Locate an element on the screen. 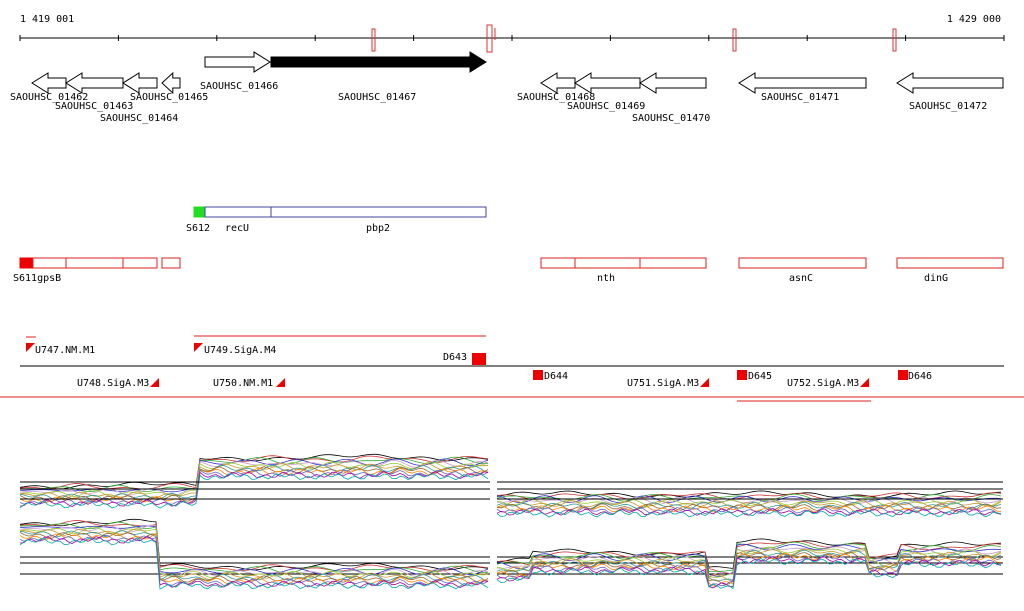 This screenshot has width=1024, height=611. regulatory-label: U752.SigA.M3 is located at coordinates (823, 383).